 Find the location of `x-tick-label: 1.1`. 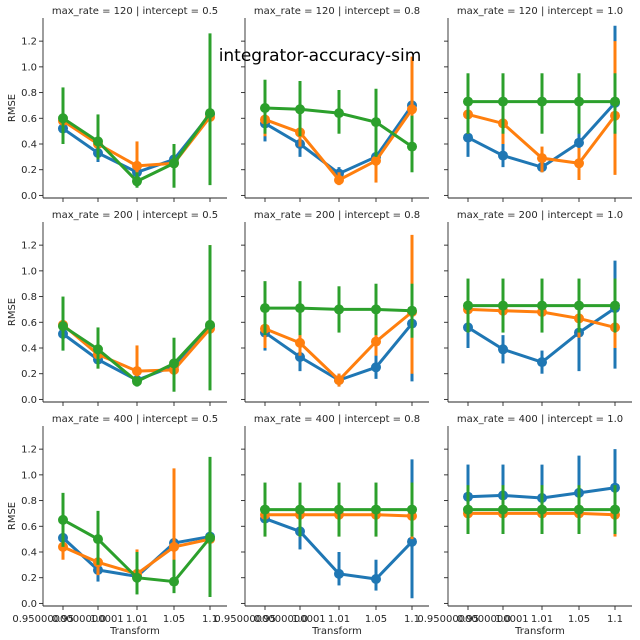

x-tick-label: 1.1 is located at coordinates (210, 619).